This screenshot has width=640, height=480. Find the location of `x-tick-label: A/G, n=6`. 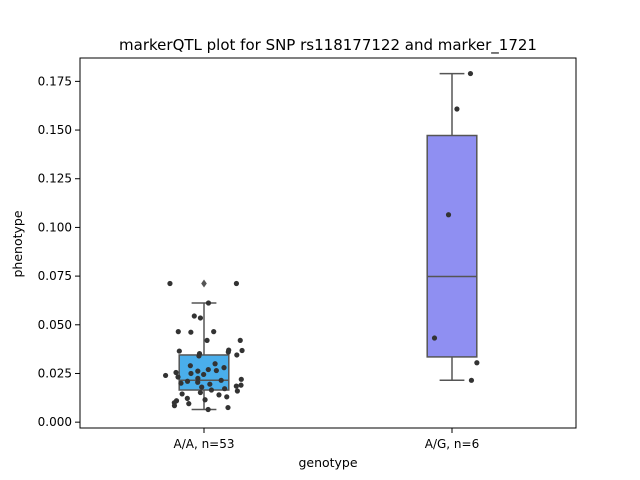

x-tick-label: A/G, n=6 is located at coordinates (452, 444).